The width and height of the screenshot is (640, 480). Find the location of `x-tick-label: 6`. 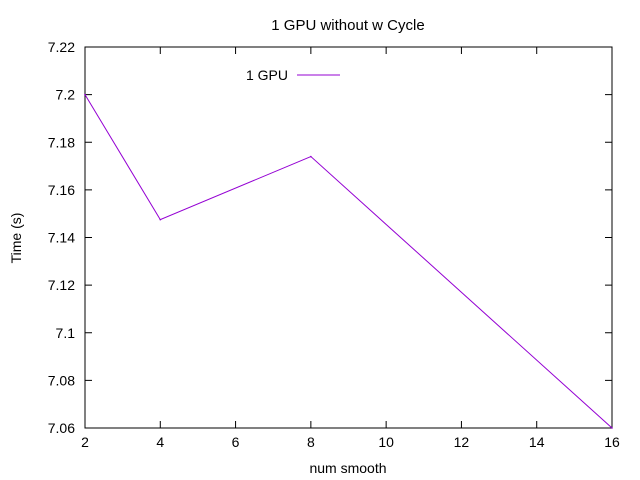

x-tick-label: 6 is located at coordinates (236, 442).